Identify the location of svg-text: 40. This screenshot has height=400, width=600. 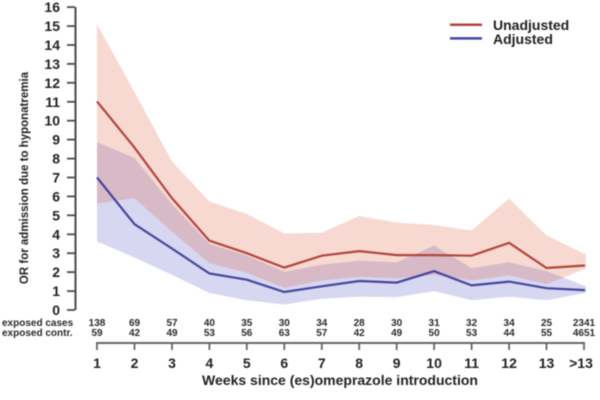
(210, 323).